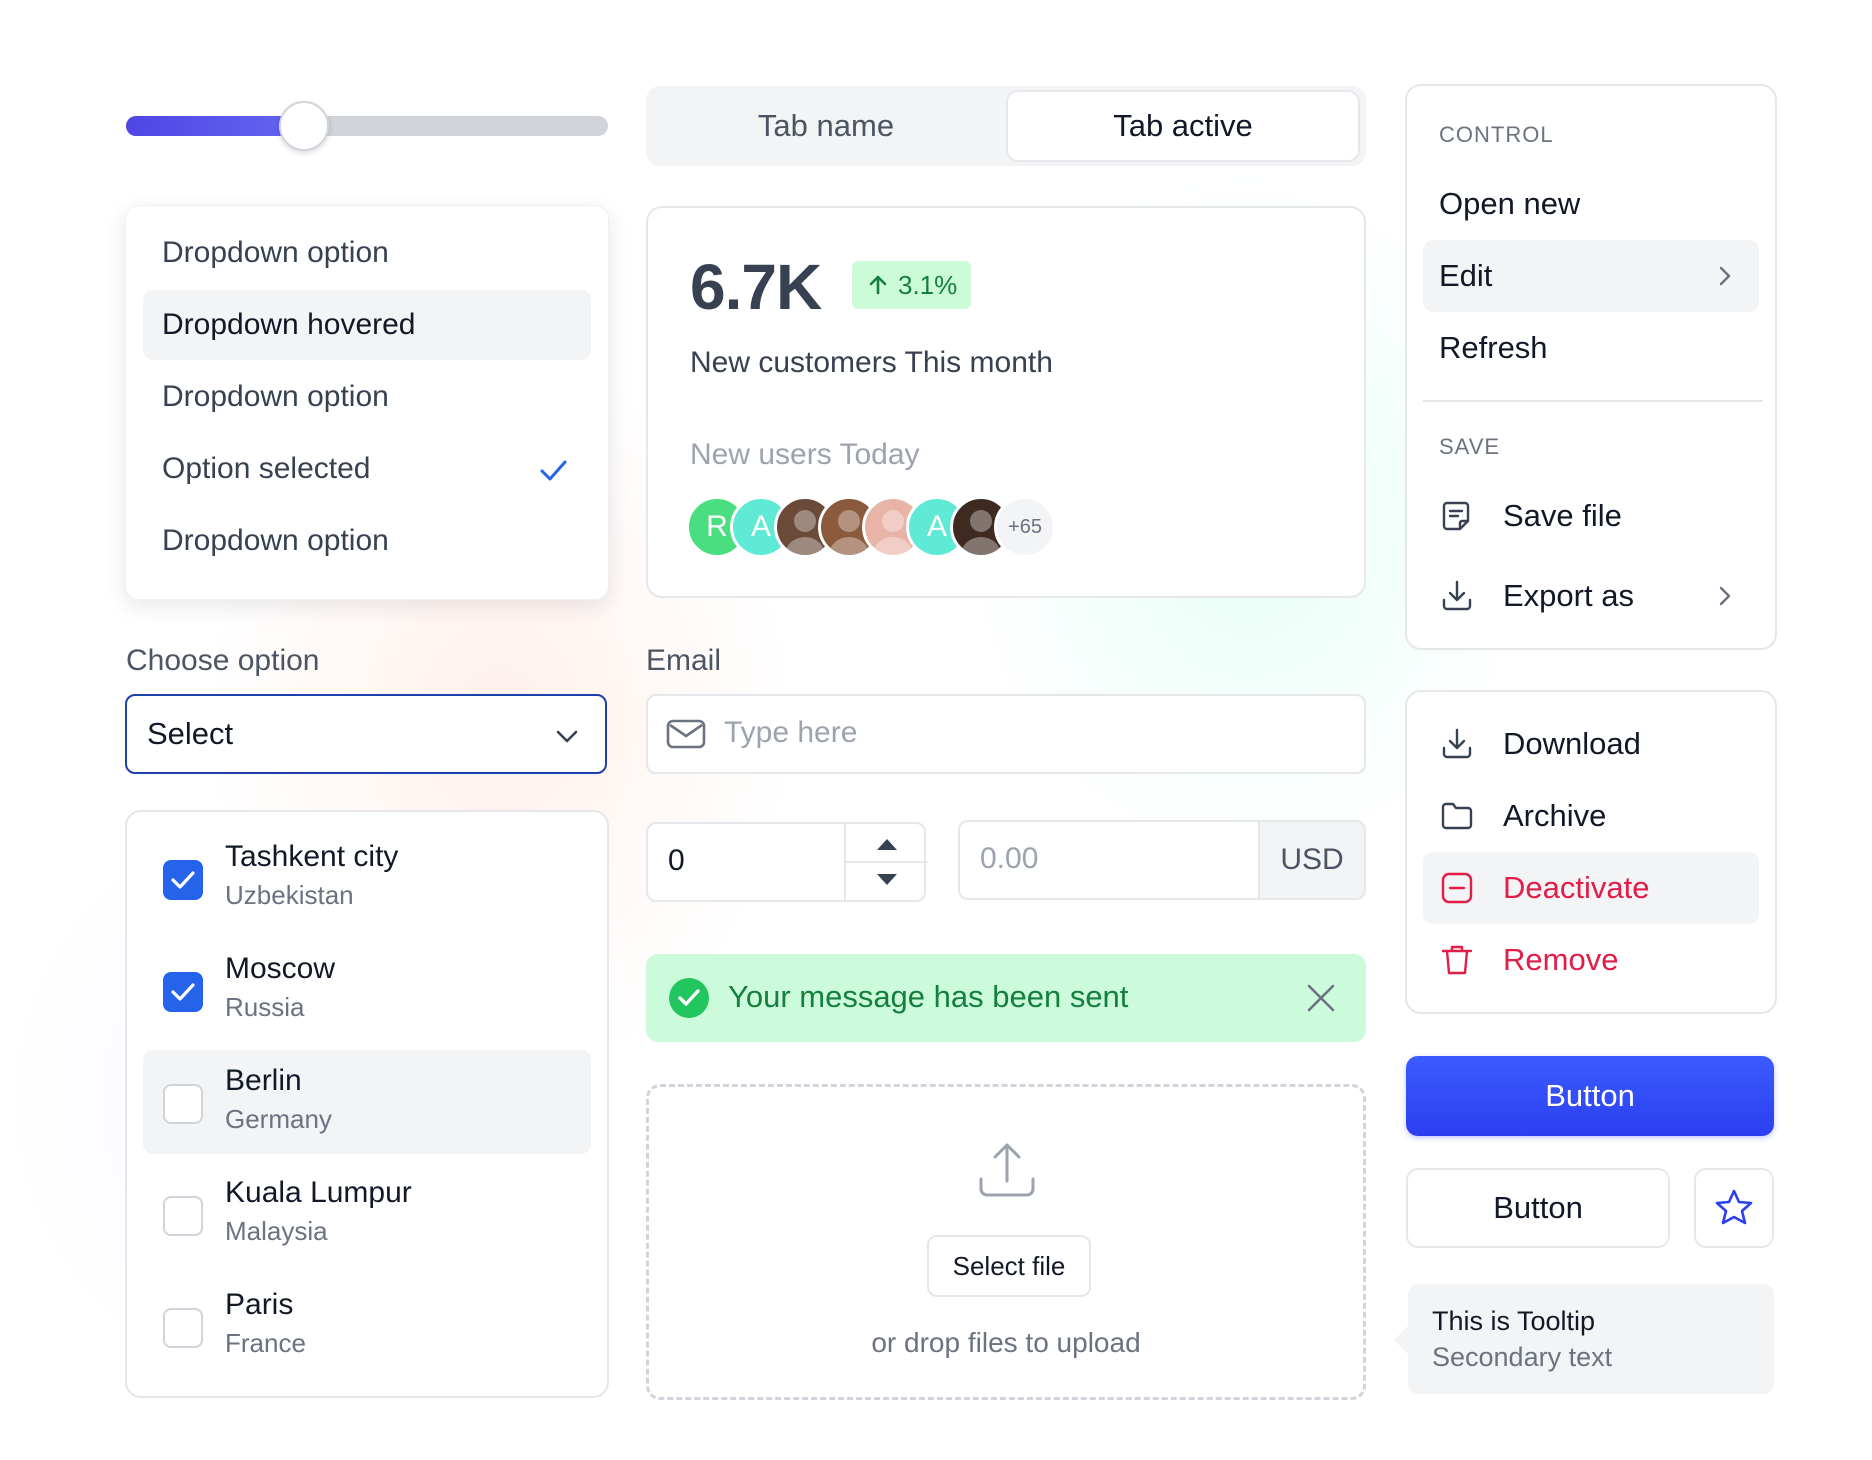  I want to click on country-name: Germany, so click(278, 1119).